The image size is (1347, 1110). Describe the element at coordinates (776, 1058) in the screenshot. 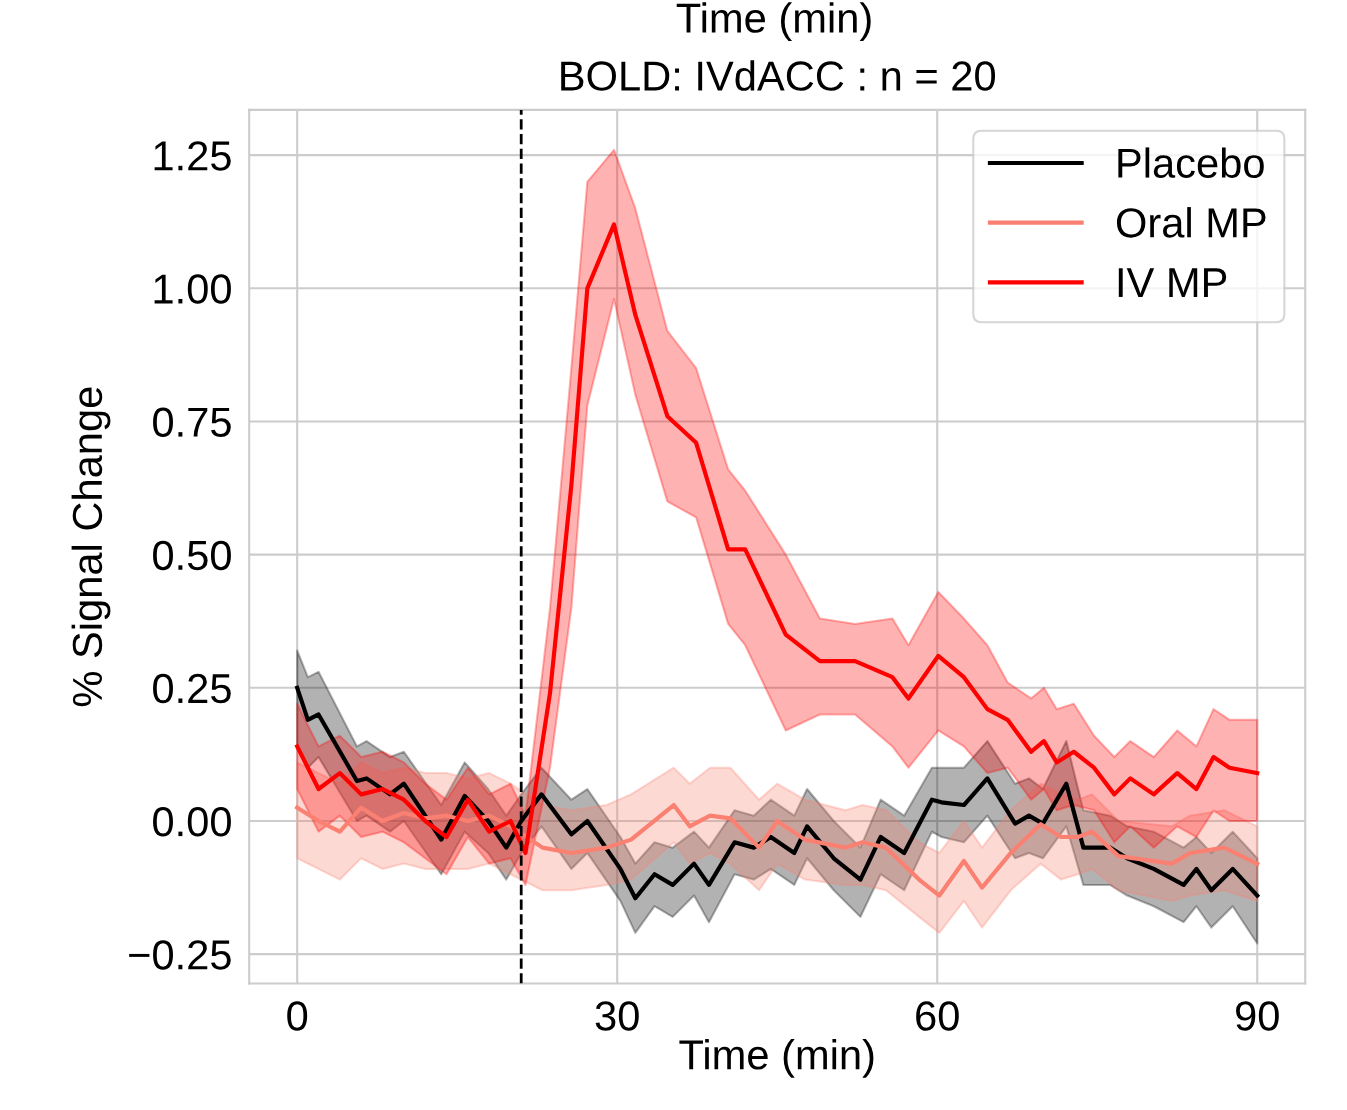

I see `x-axis-title: Time (min)` at that location.